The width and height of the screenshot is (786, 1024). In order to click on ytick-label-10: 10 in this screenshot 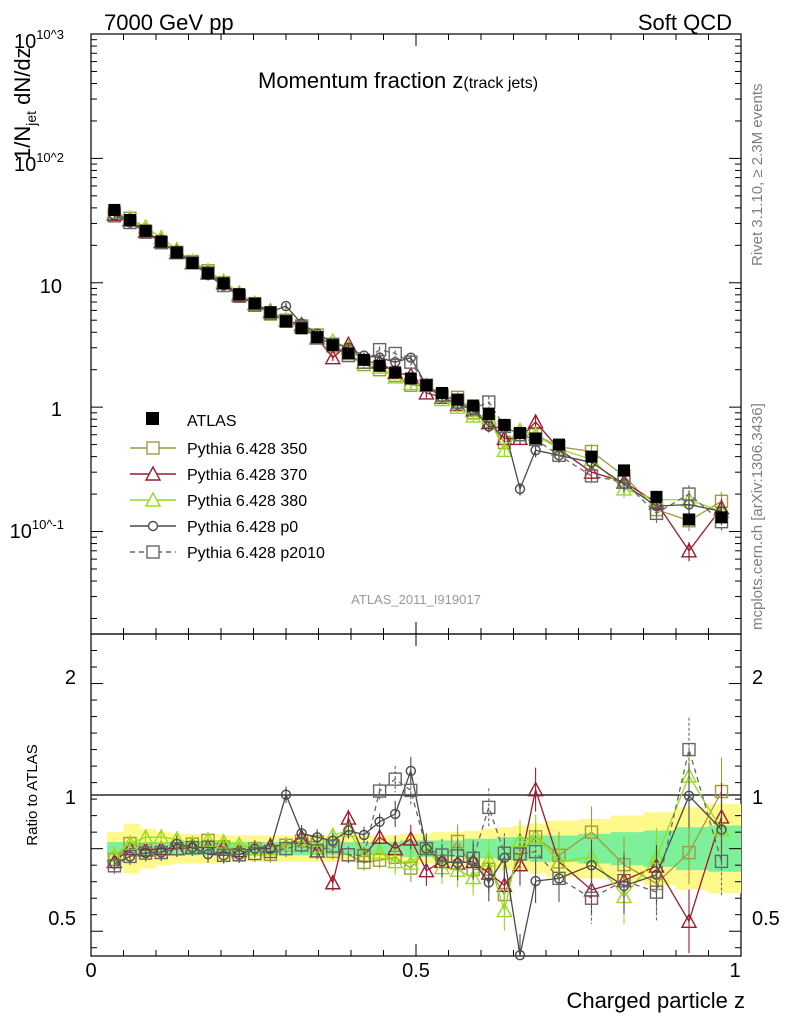, I will do `click(51, 287)`.